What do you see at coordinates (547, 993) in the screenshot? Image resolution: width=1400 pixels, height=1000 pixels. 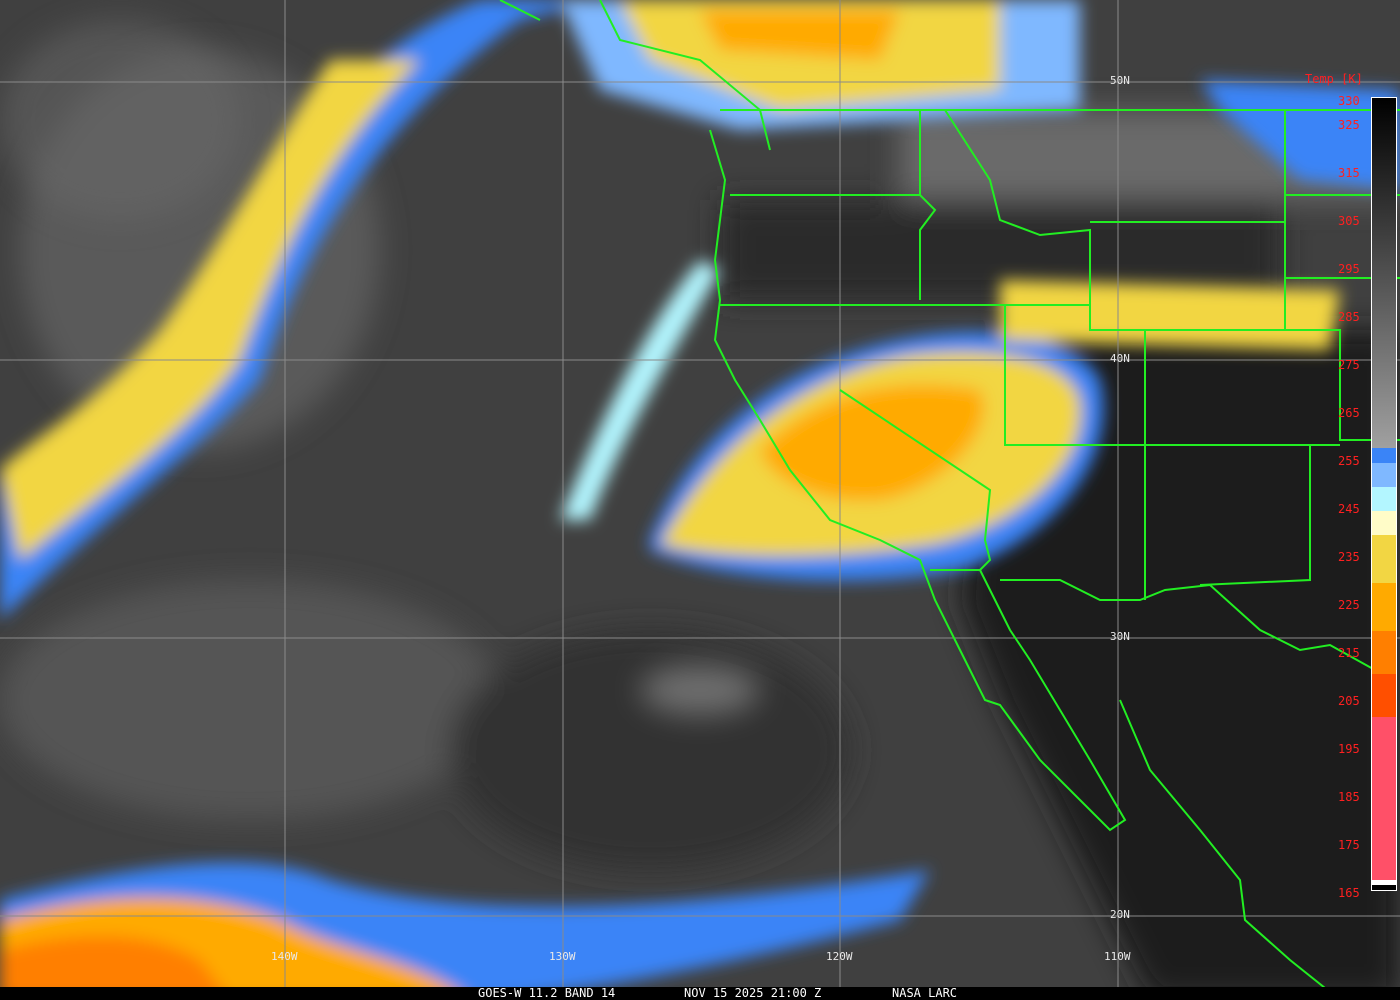 I see `caption-product: GOES-W 11.2 BAND 14` at bounding box center [547, 993].